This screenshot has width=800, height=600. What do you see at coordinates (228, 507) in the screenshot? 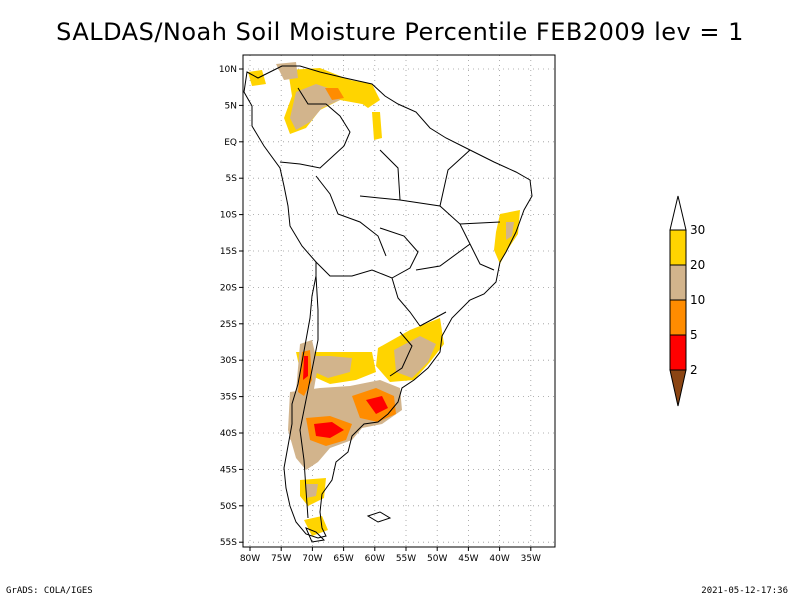
I see `lat-label: 50S` at bounding box center [228, 507].